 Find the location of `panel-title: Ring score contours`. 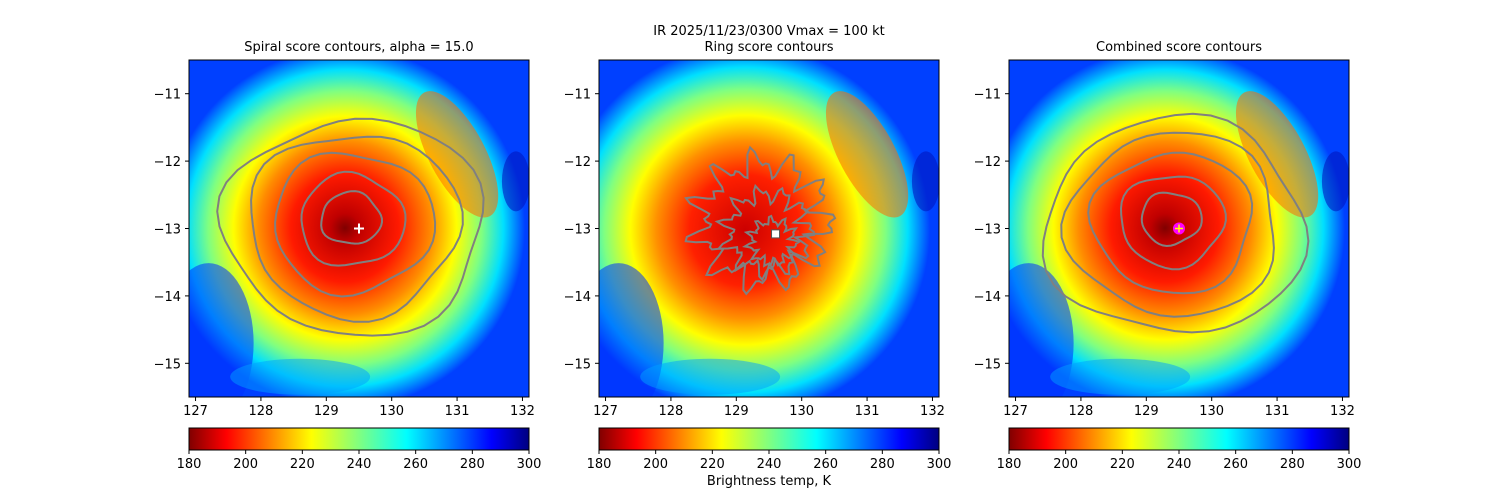

panel-title: Ring score contours is located at coordinates (768, 47).